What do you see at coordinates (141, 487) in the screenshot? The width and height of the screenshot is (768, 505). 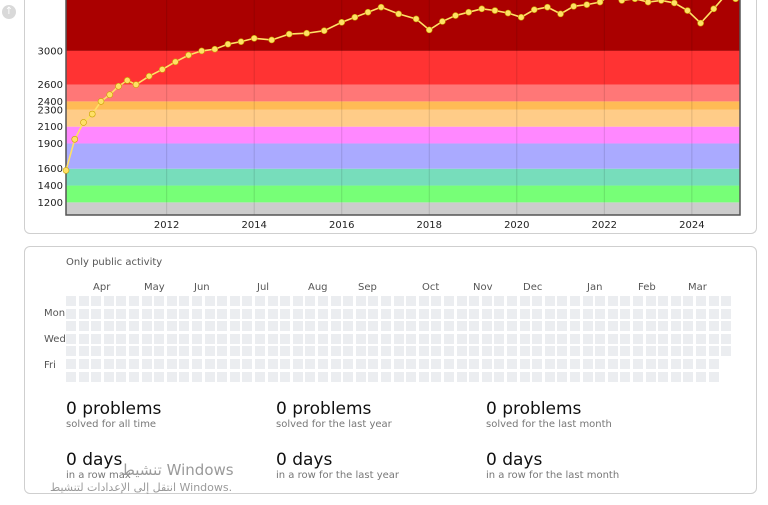 I see `windows-activation-watermark-text: انتقل إلى الإعدادات لتنشيط Windows.` at bounding box center [141, 487].